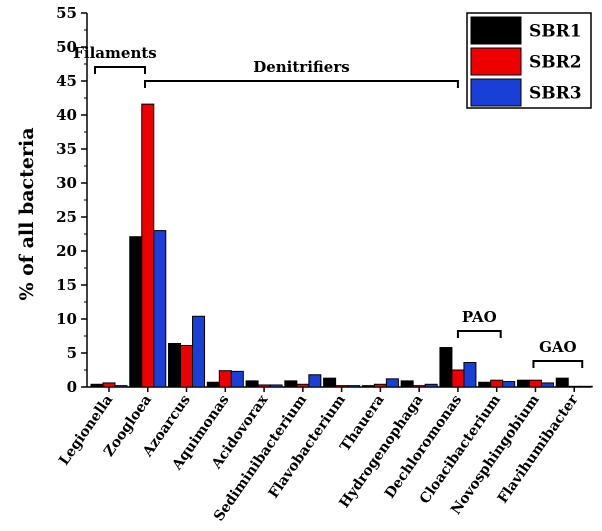 This screenshot has width=602, height=531. What do you see at coordinates (71, 200) in the screenshot?
I see `ticks-layer: 0 5 10 15 20 25 30 35 40 45 50 55` at bounding box center [71, 200].